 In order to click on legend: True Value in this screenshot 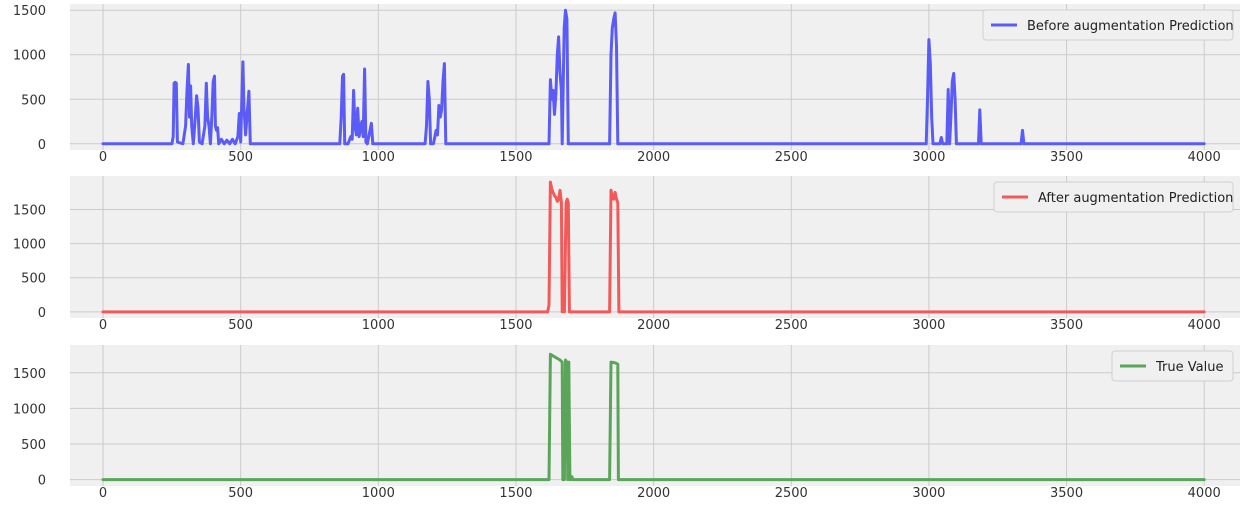, I will do `click(1172, 366)`.